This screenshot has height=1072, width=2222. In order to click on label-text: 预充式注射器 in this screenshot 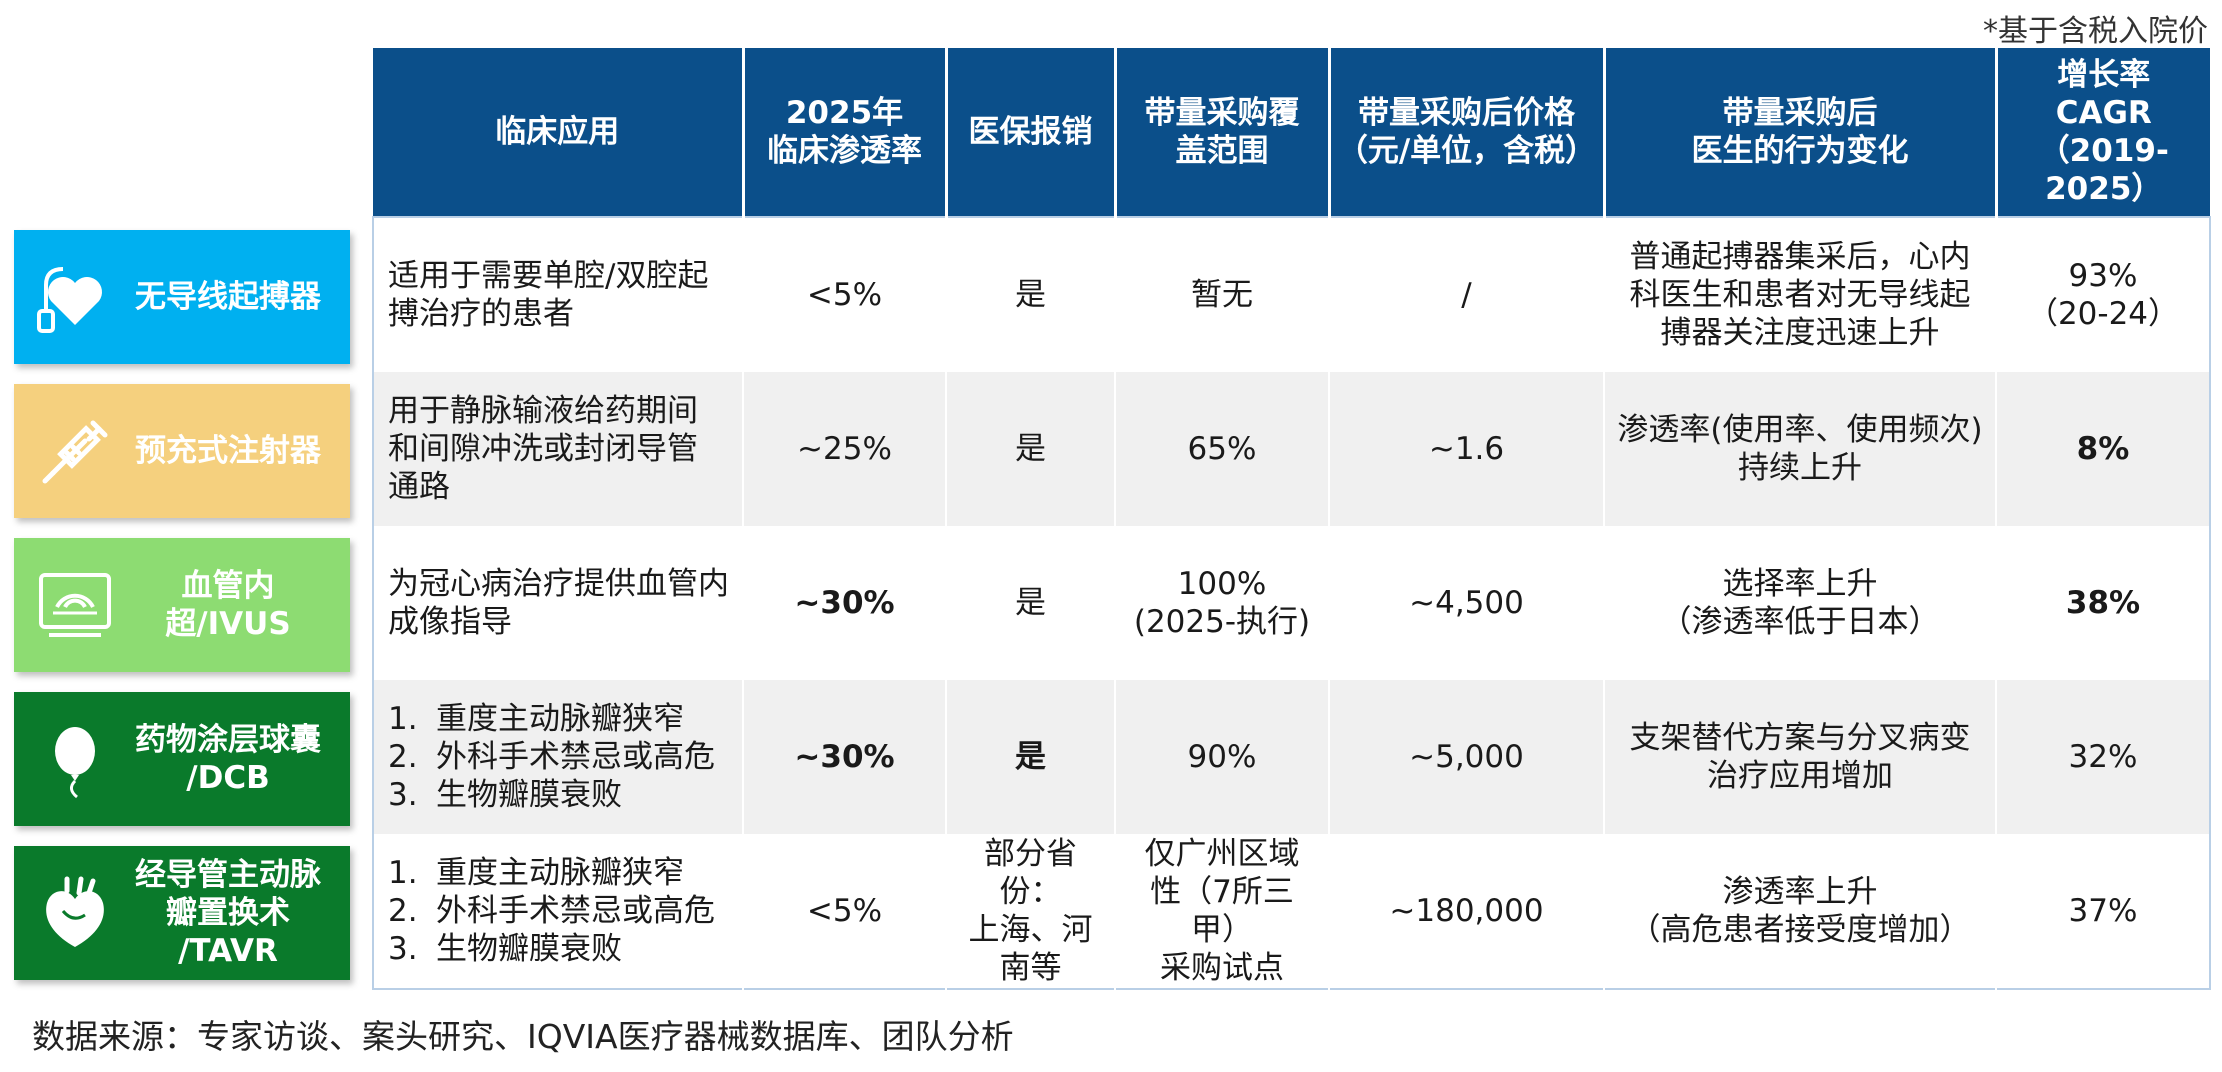, I will do `click(228, 451)`.